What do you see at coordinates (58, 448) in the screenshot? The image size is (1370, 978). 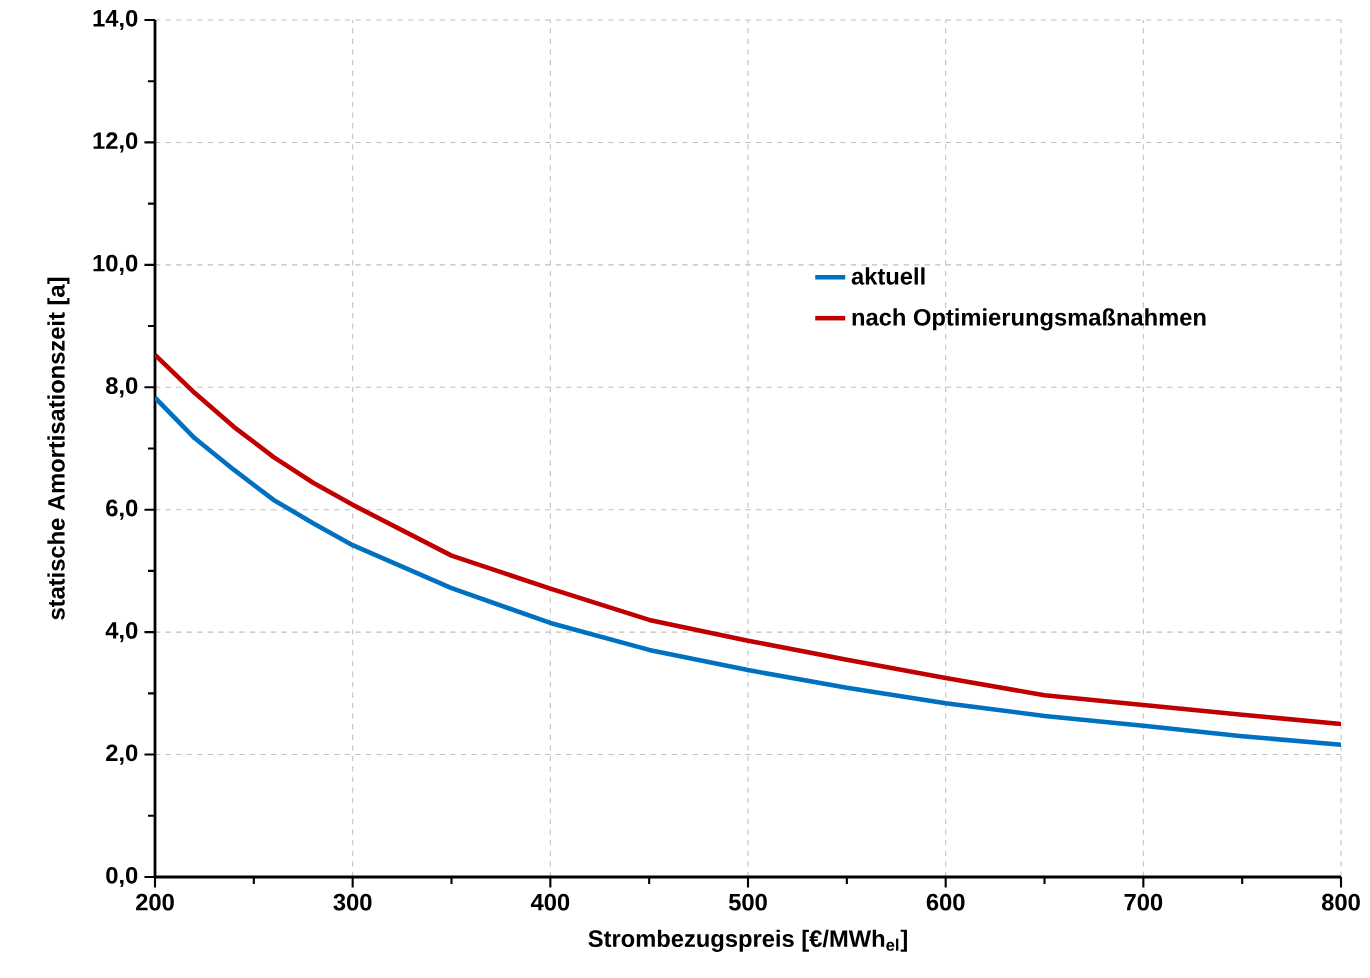 I see `y-axis-title: statische Amortisationszeit [a]` at bounding box center [58, 448].